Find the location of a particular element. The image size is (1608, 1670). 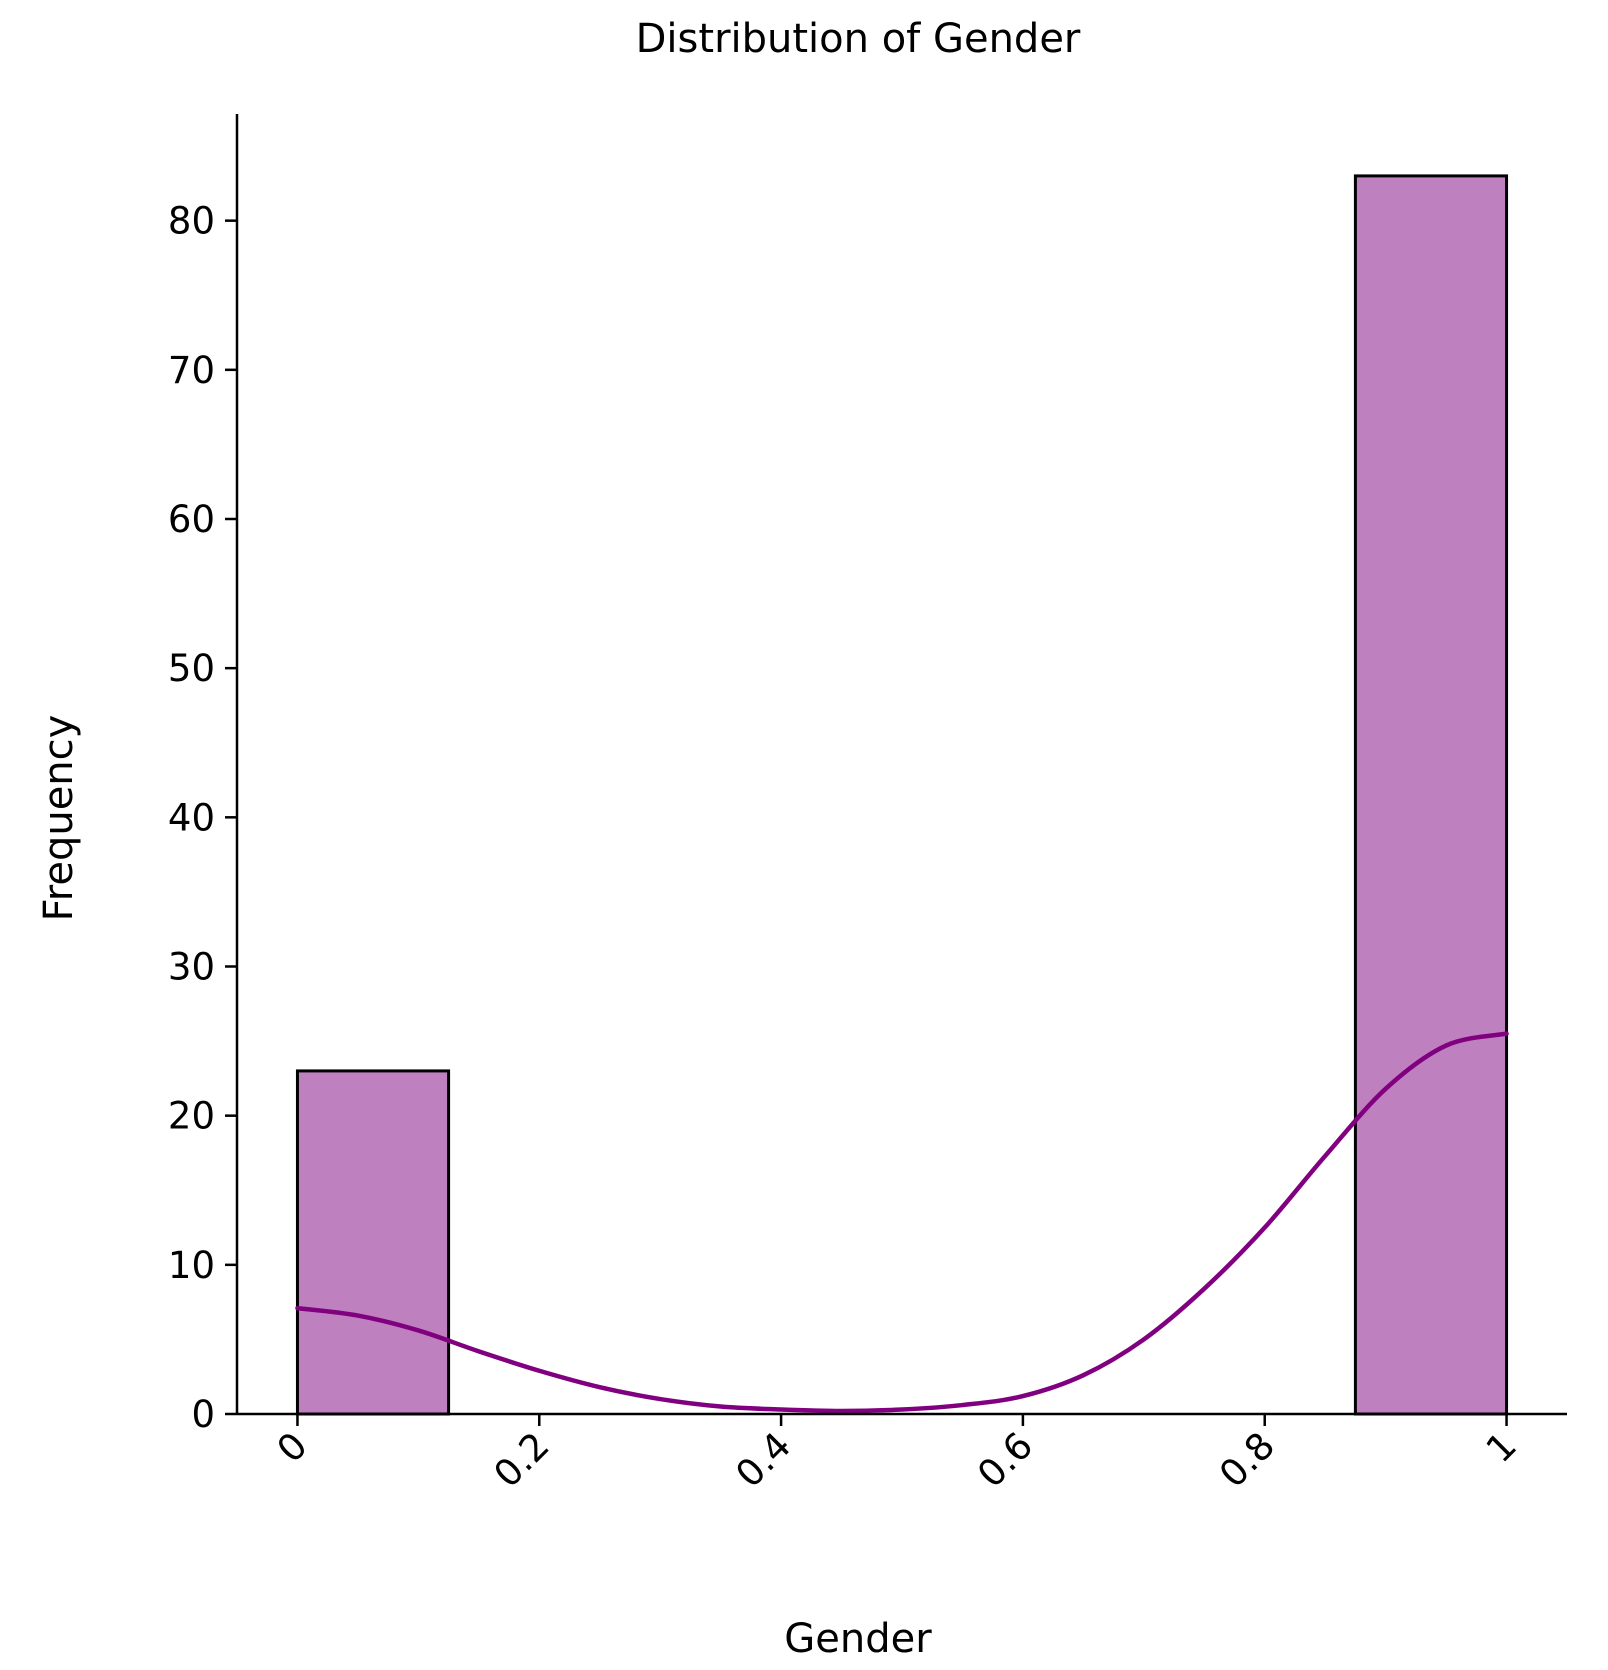

y-tick-label: 40 is located at coordinates (191, 817).